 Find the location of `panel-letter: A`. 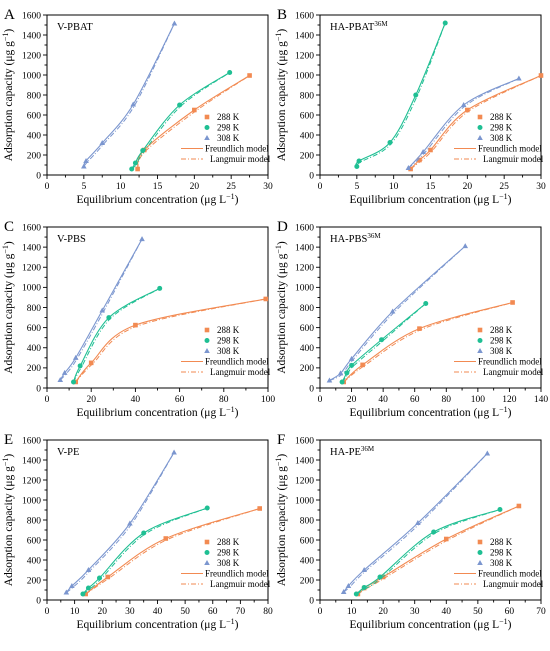

panel-letter: A is located at coordinates (9, 15).